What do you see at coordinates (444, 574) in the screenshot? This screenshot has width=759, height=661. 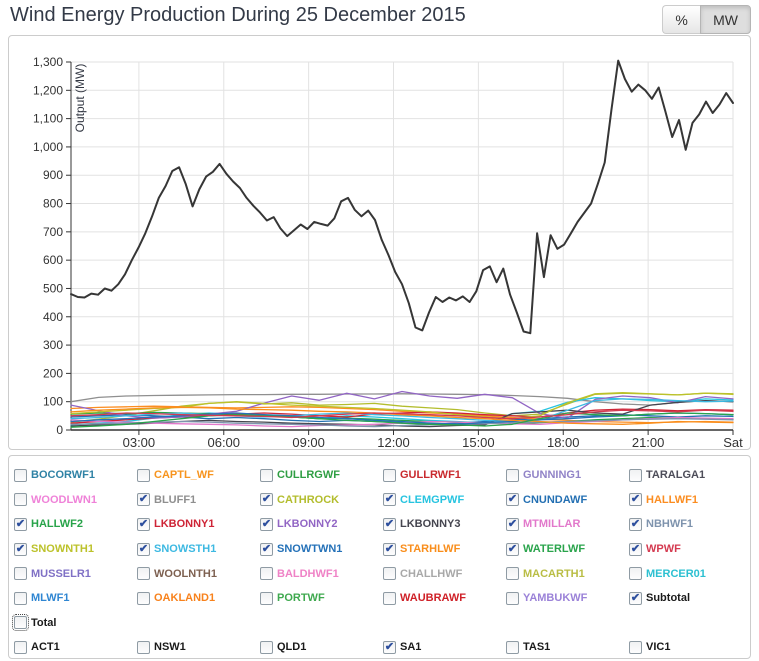 I see `legend-item-CHALLHWF: CHALLHWF` at bounding box center [444, 574].